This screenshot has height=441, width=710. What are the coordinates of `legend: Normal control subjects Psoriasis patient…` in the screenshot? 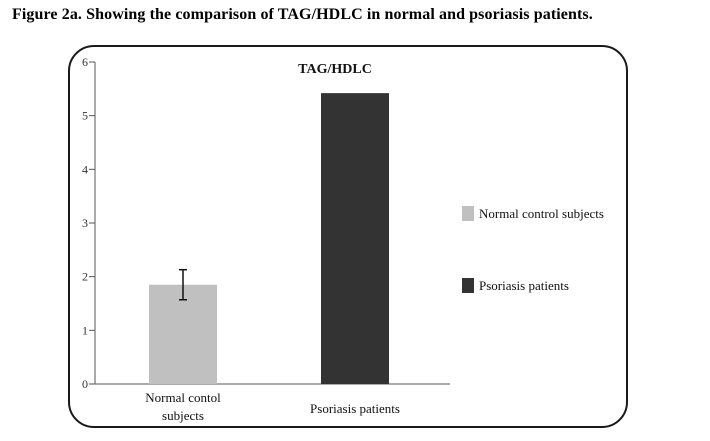 It's located at (533, 249).